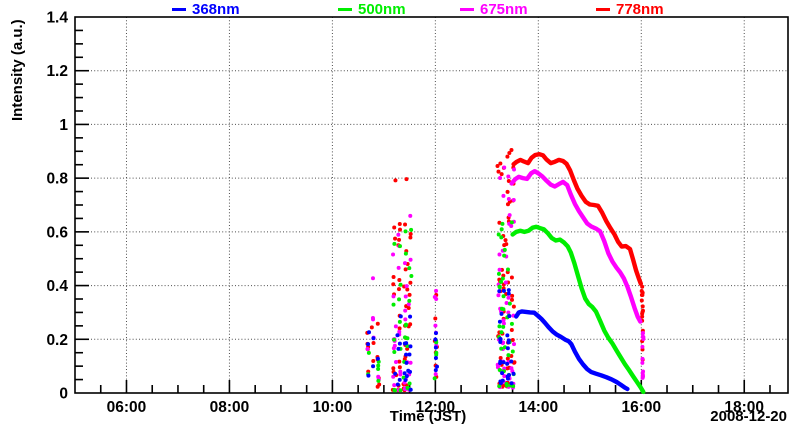 The width and height of the screenshot is (800, 434). What do you see at coordinates (603, 9) in the screenshot?
I see `legend-marker-778nm` at bounding box center [603, 9].